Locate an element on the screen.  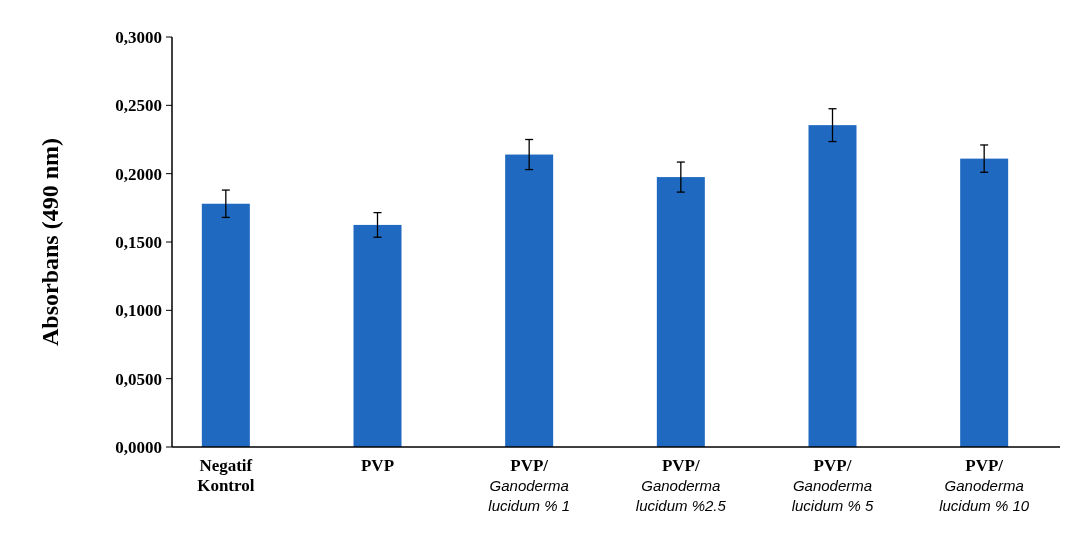
y-tick-label: 0,0000 is located at coordinates (138, 447).